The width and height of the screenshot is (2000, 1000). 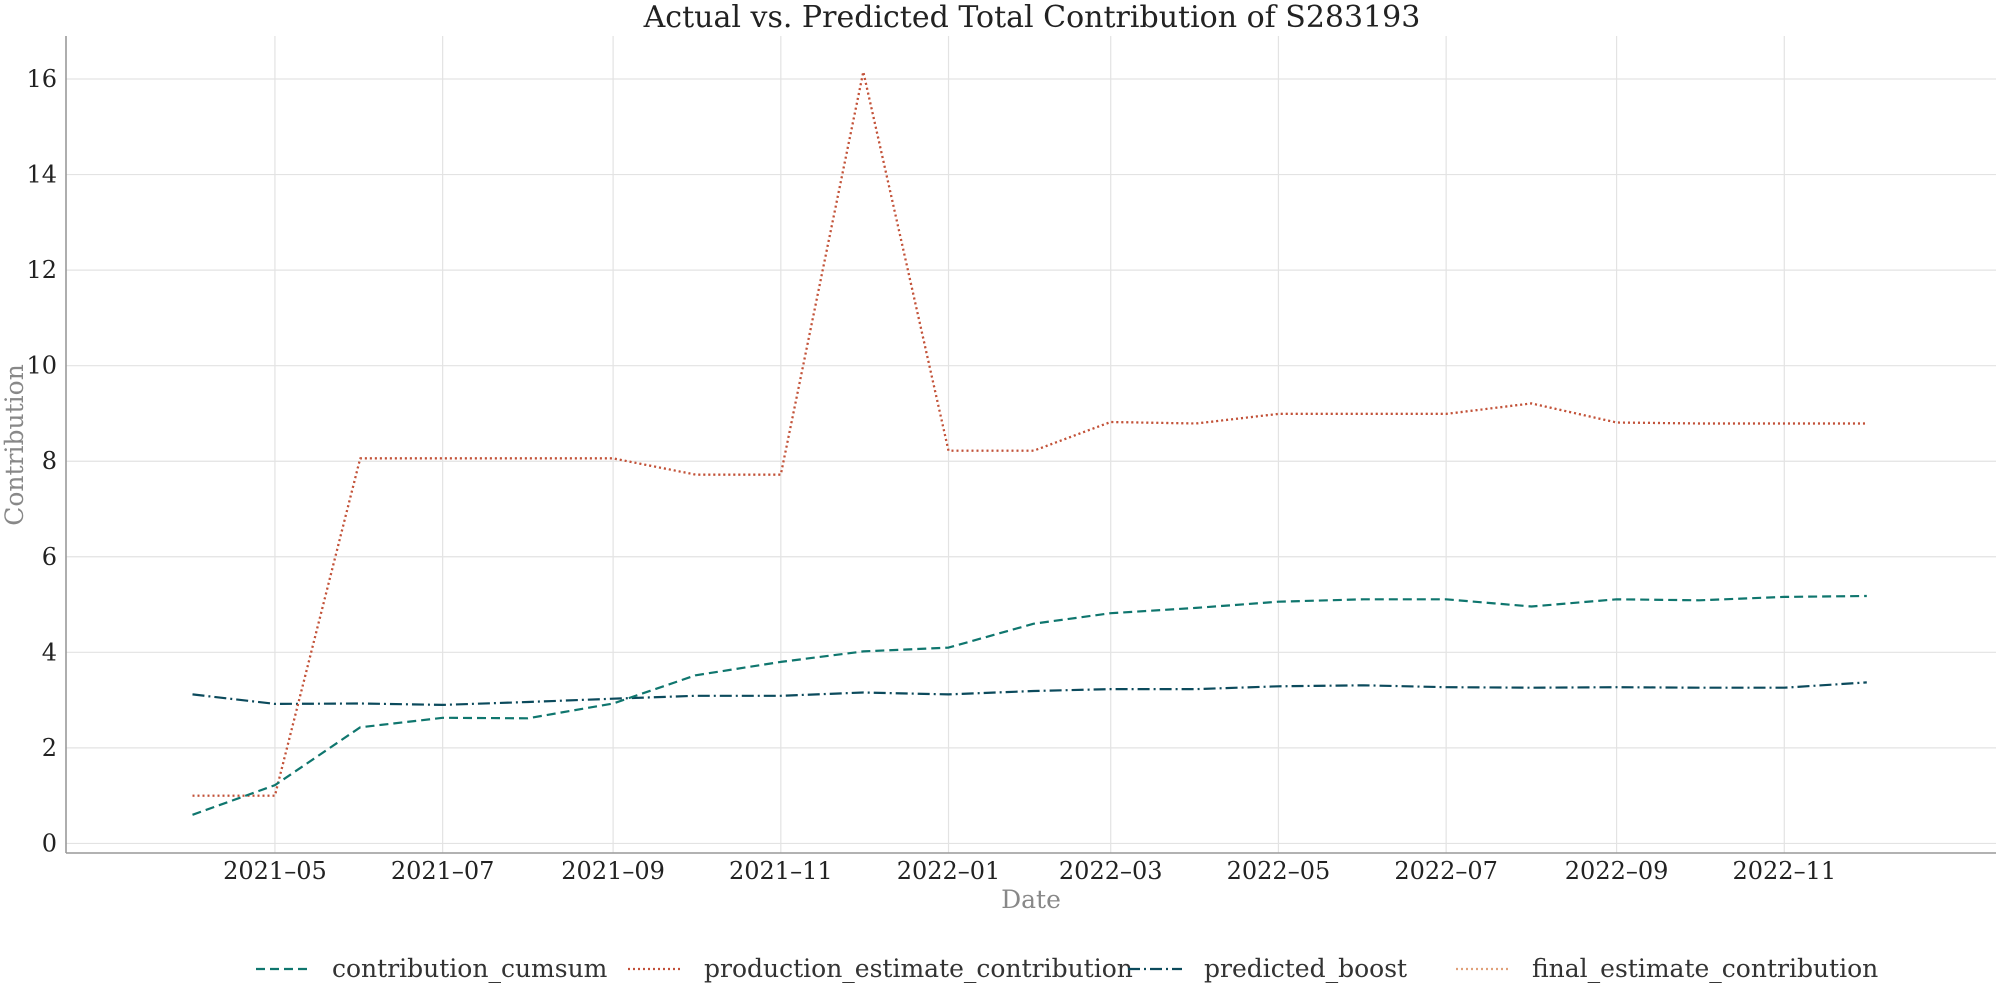 What do you see at coordinates (49, 557) in the screenshot?
I see `y-tick-label: 6` at bounding box center [49, 557].